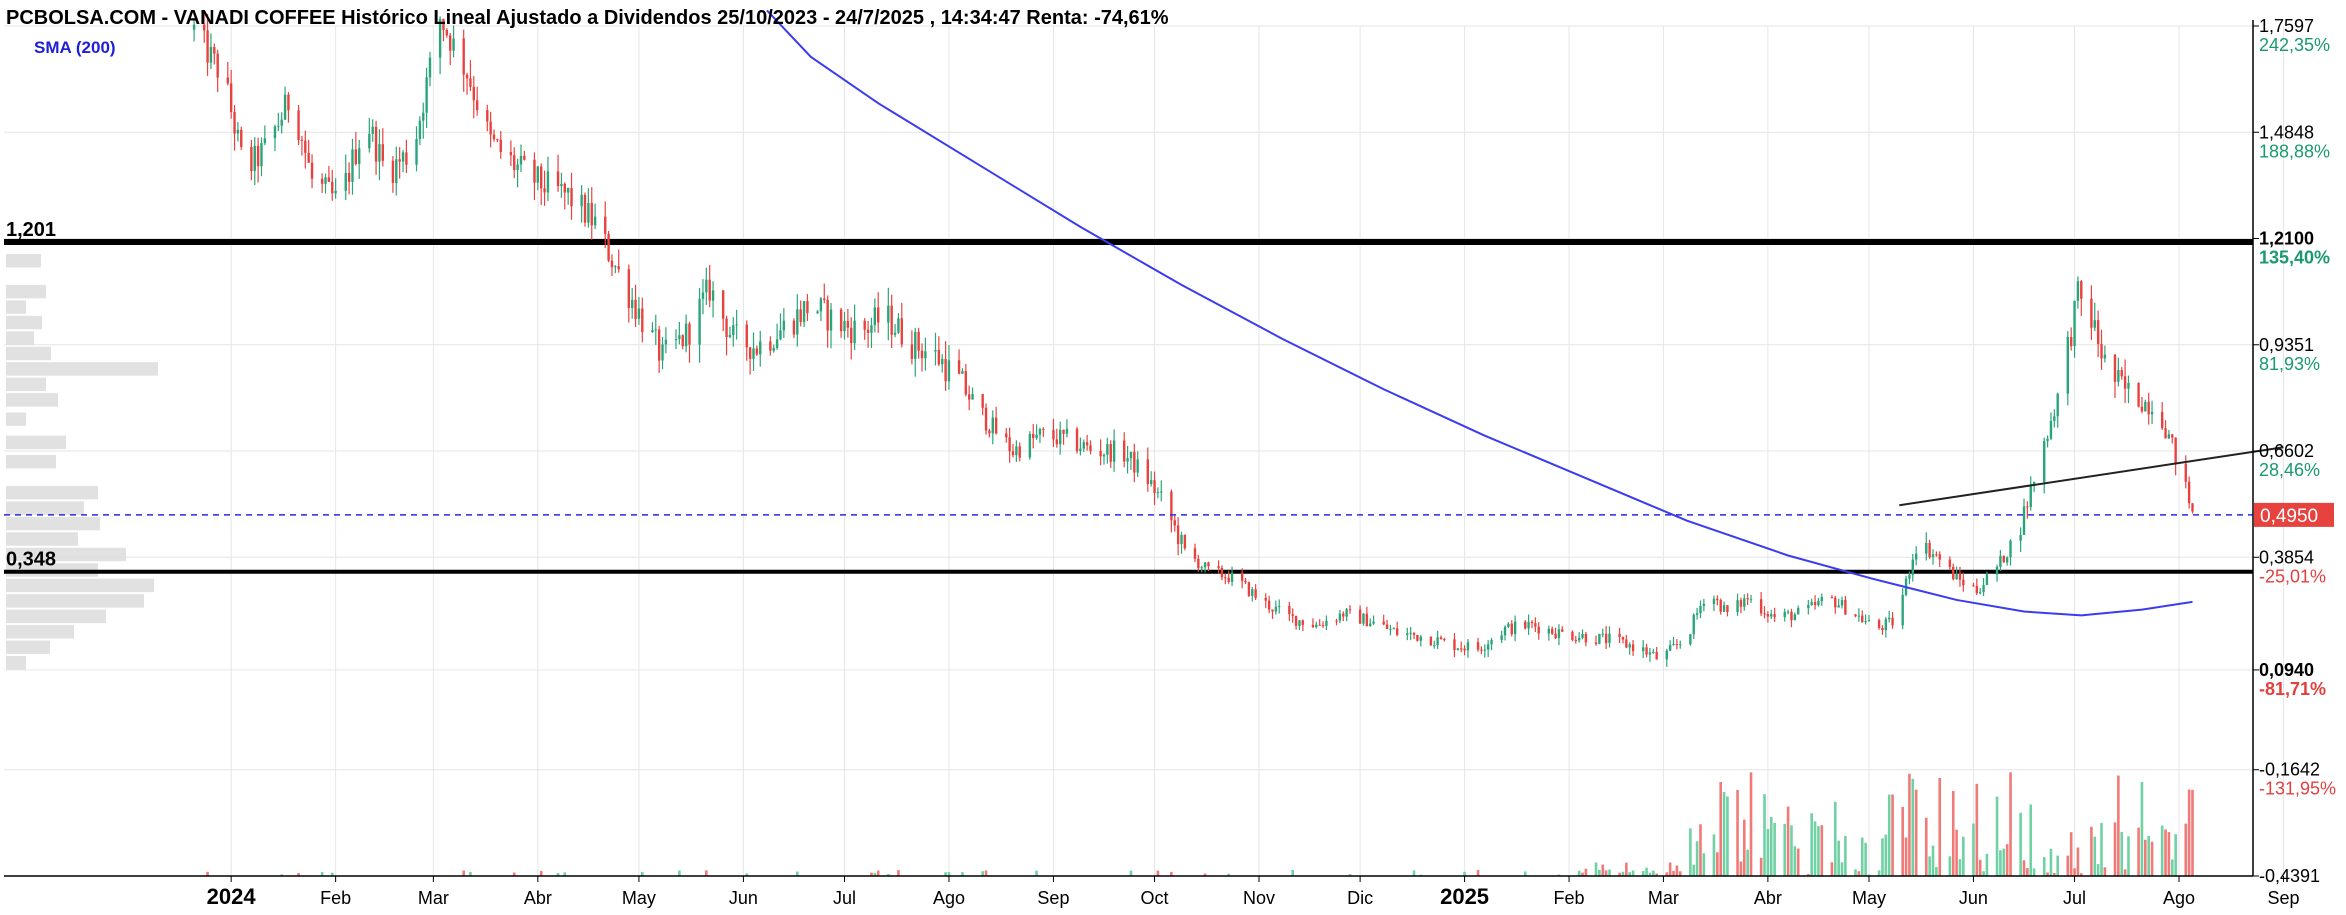 This screenshot has height=915, width=2346. I want to click on x-tick-label: May, so click(1869, 898).